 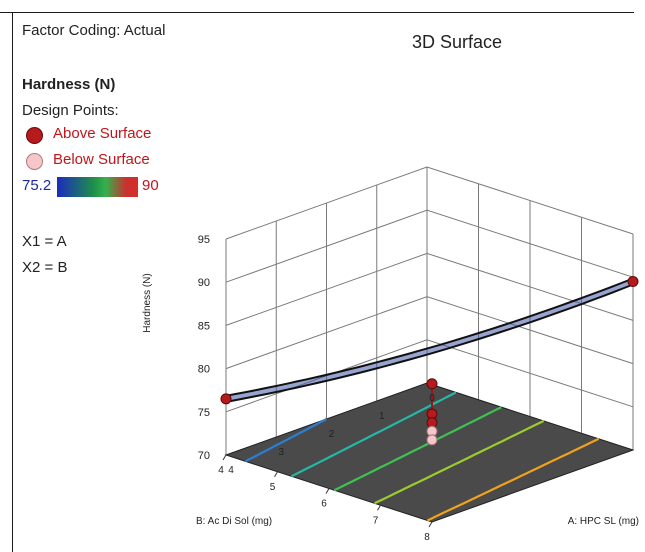 What do you see at coordinates (204, 240) in the screenshot?
I see `z-tick-label: 95` at bounding box center [204, 240].